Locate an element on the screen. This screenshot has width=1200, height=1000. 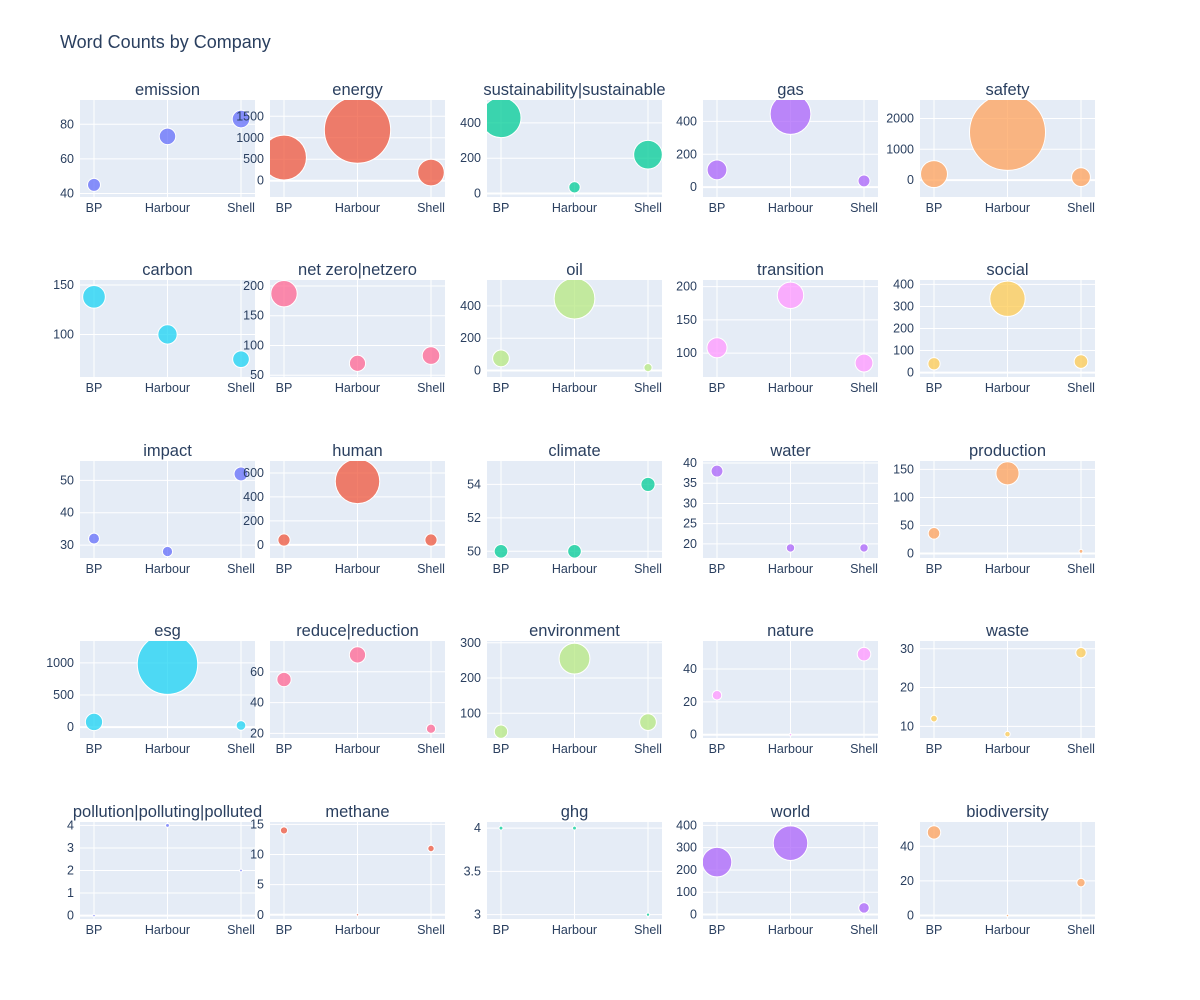
y-tick-label: 10 is located at coordinates (257, 855).